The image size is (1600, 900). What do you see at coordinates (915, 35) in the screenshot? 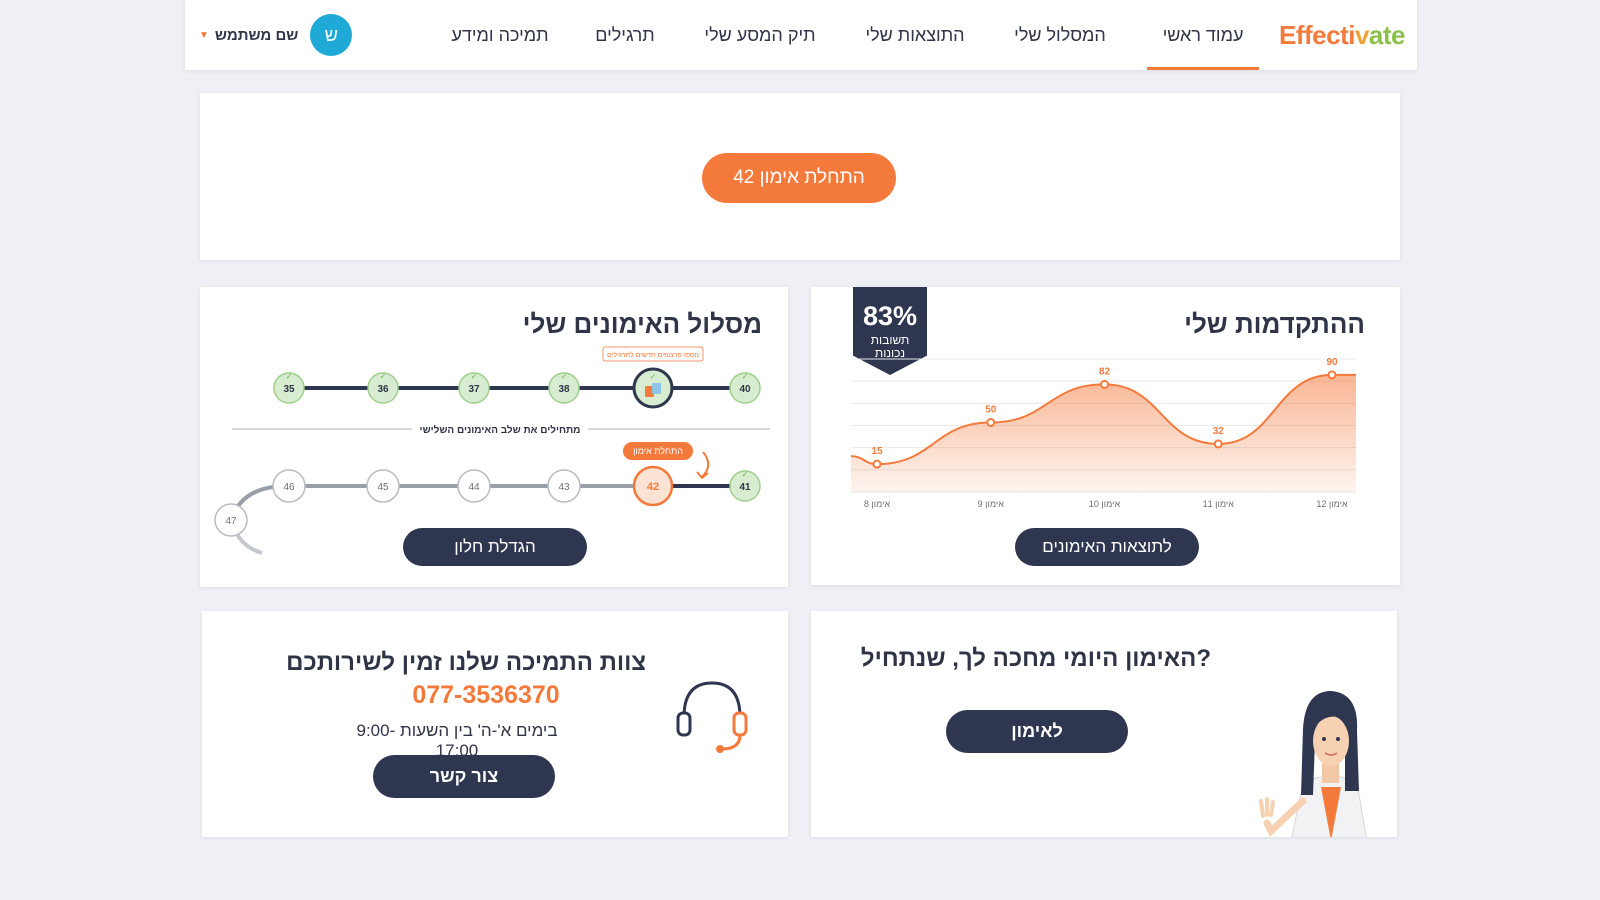
I see `nav-my-results: התוצאות שלי` at bounding box center [915, 35].